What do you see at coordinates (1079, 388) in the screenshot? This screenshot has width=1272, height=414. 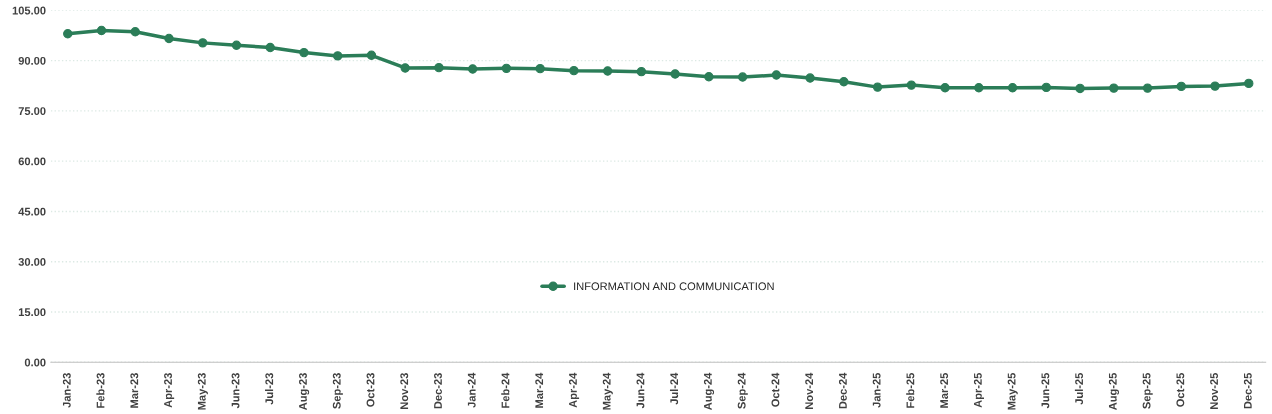 I see `x-tick-label: Jul-25` at bounding box center [1079, 388].